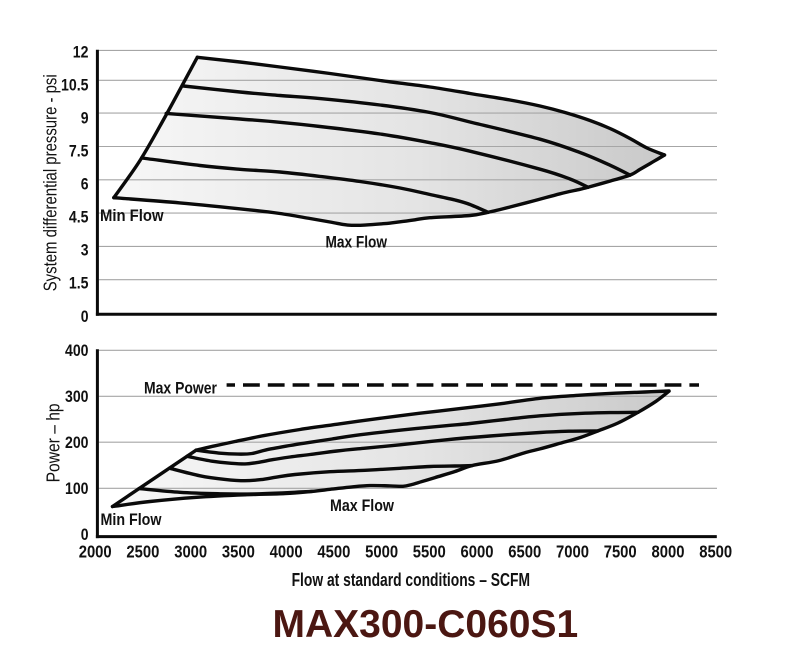 The width and height of the screenshot is (800, 660). I want to click on svg-text: 12, so click(81, 52).